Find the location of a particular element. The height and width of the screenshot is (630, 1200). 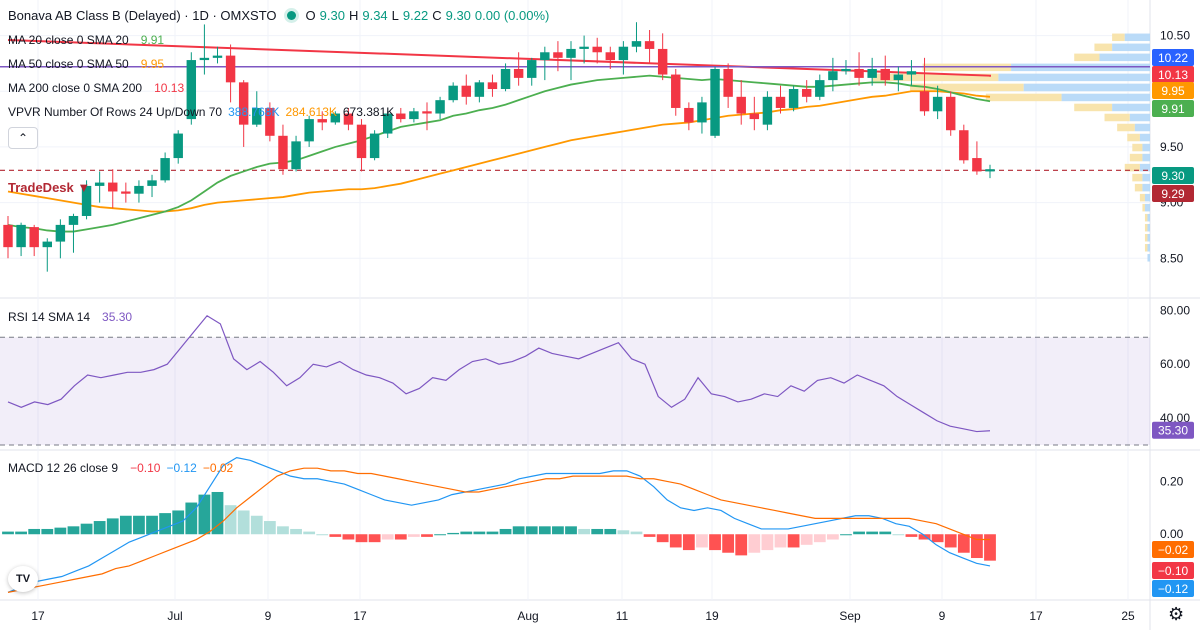

legend-macd: MACD 12 26 close 9 −0.10 −0.12 −0.02 is located at coordinates (120, 468).